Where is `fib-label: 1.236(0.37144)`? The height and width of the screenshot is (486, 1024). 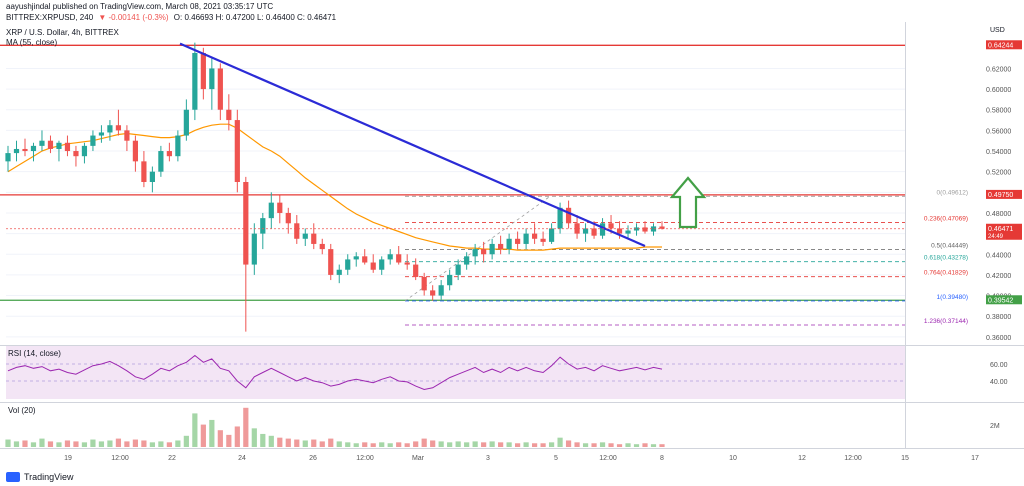 fib-label: 1.236(0.37144) is located at coordinates (946, 321).